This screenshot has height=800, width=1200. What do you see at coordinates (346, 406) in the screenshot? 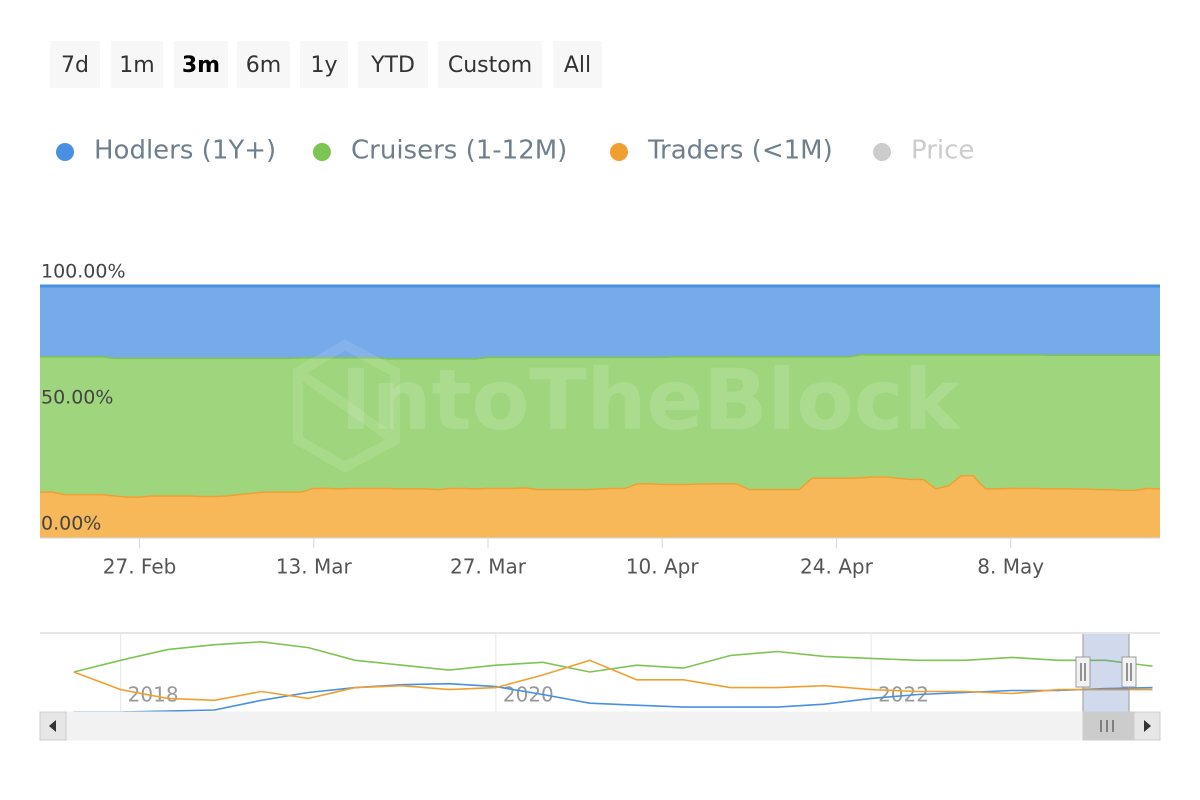
I see `watermark-logo` at bounding box center [346, 406].